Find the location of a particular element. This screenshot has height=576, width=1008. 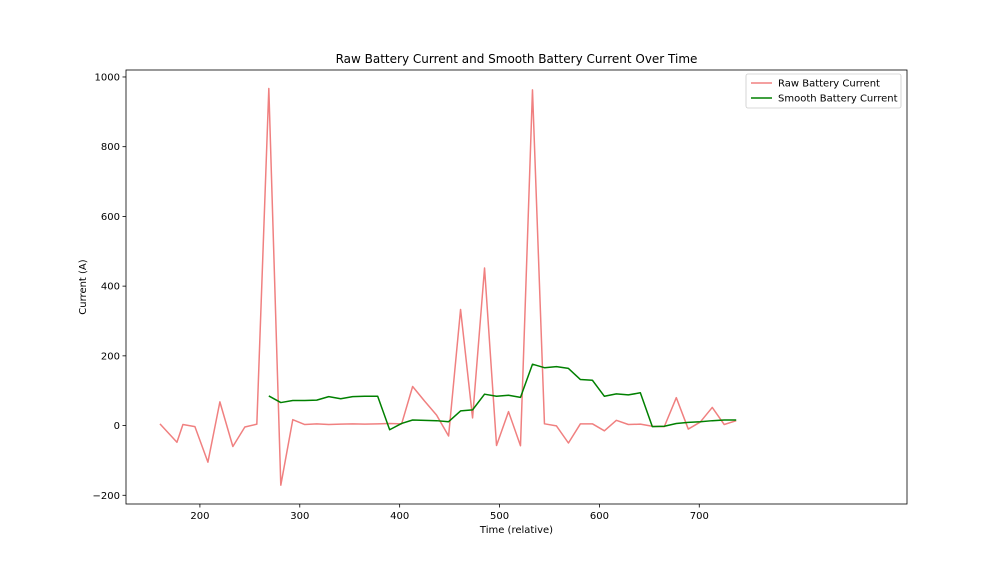

x-tick-label: 500 is located at coordinates (499, 516).